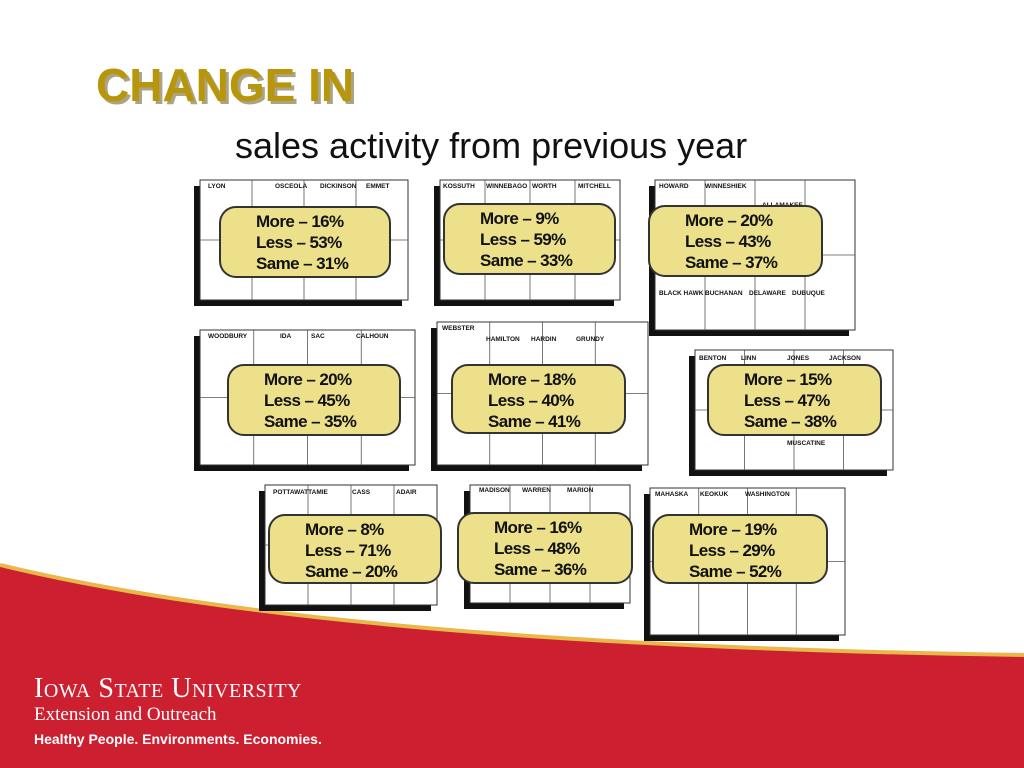  I want to click on stat-line: More – 9%, so click(519, 218).